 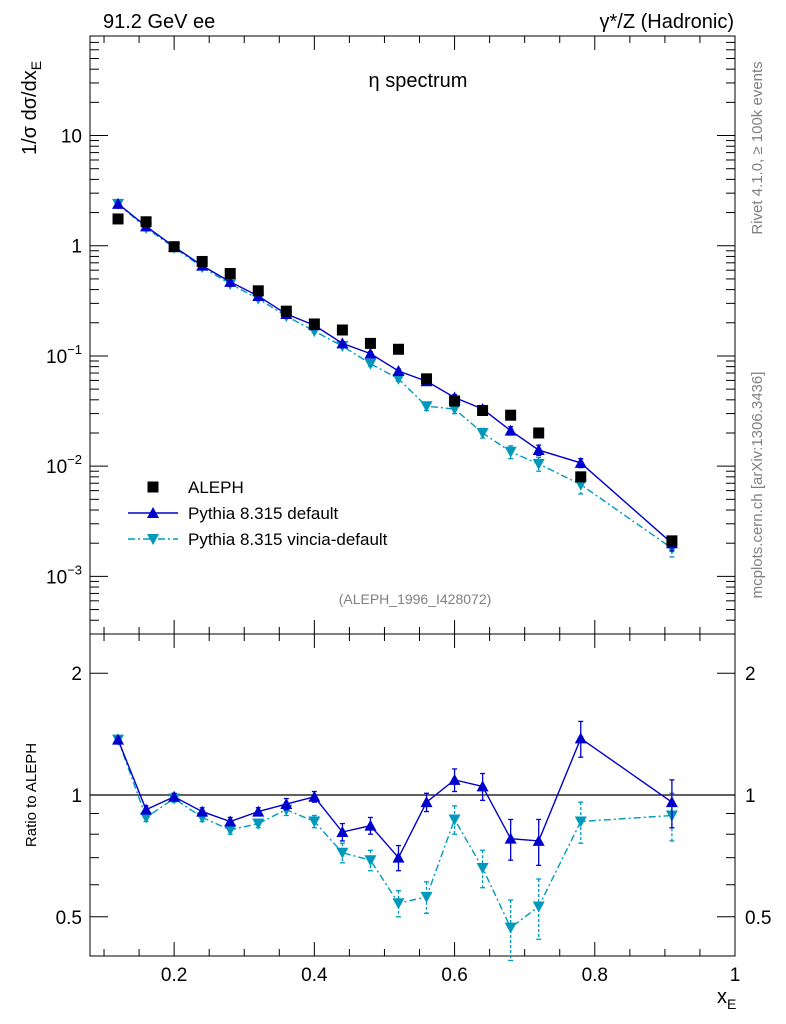 What do you see at coordinates (64, 575) in the screenshot?
I see `y-tick-label: 10⁻³` at bounding box center [64, 575].